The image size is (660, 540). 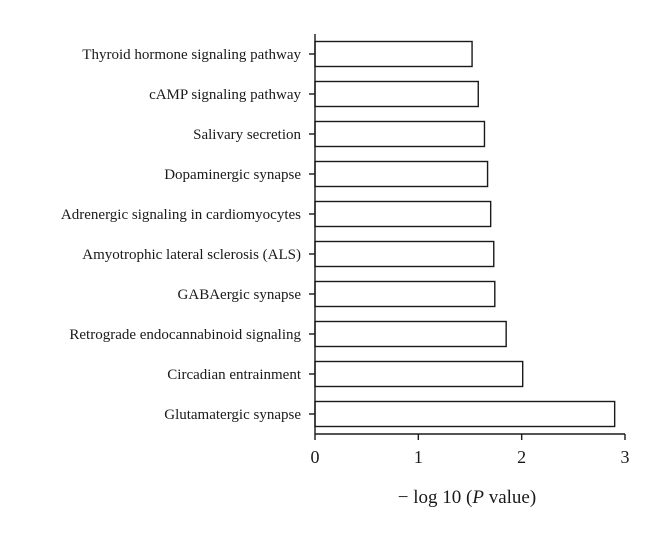 What do you see at coordinates (240, 295) in the screenshot?
I see `category-label: GABAergic synapse` at bounding box center [240, 295].